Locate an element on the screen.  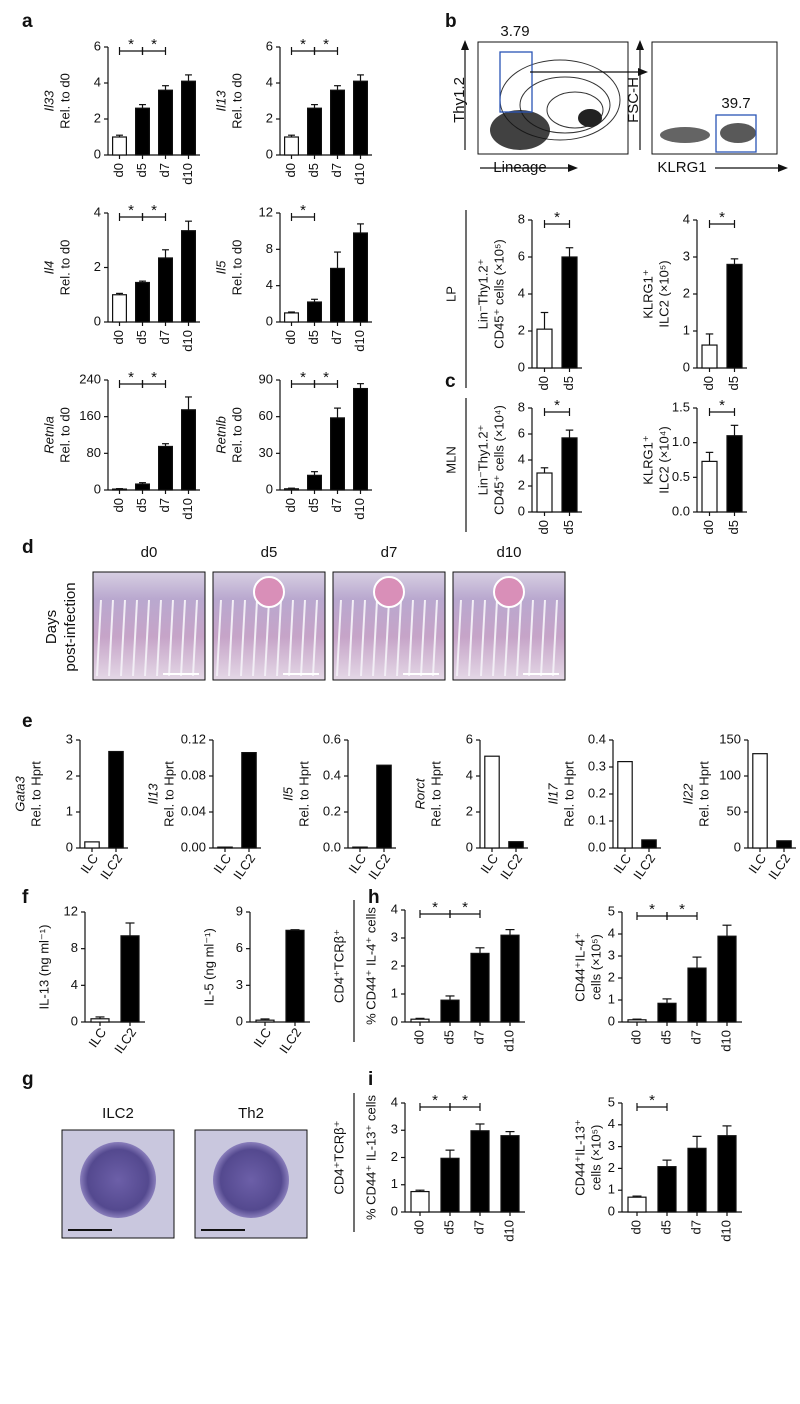
panel-label: b is located at coordinates (451, 21).